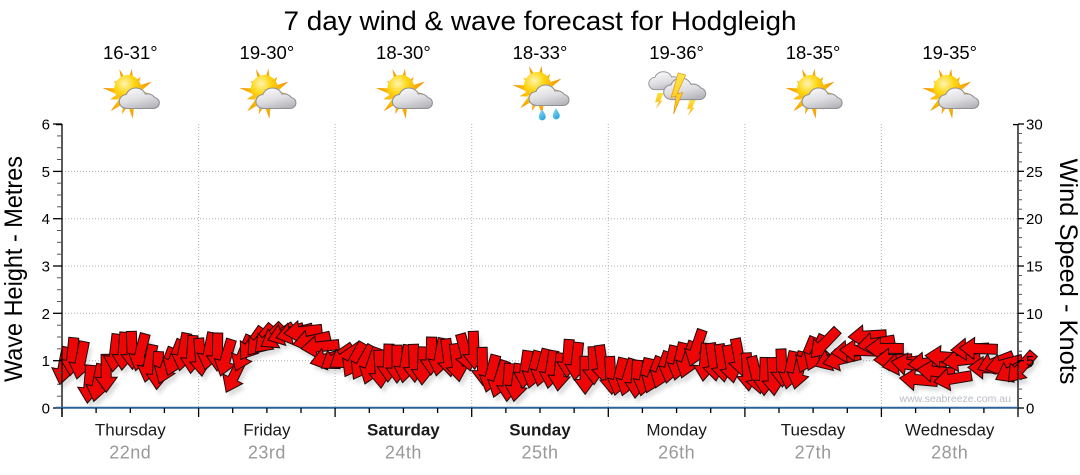 This screenshot has width=1080, height=475. Describe the element at coordinates (949, 52) in the screenshot. I see `svg-text: 19-35°` at that location.